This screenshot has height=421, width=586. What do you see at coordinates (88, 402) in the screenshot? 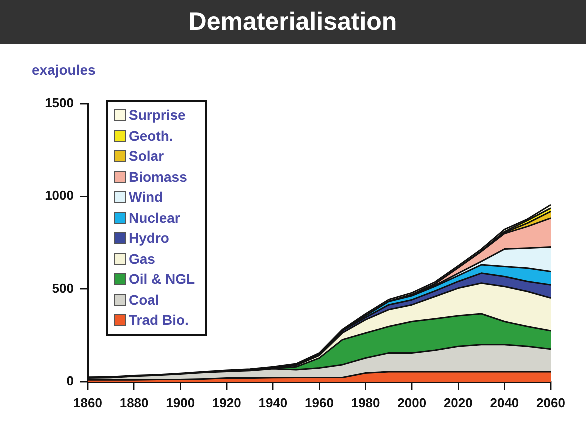
I see `x-tick-label: 1860` at bounding box center [88, 402].